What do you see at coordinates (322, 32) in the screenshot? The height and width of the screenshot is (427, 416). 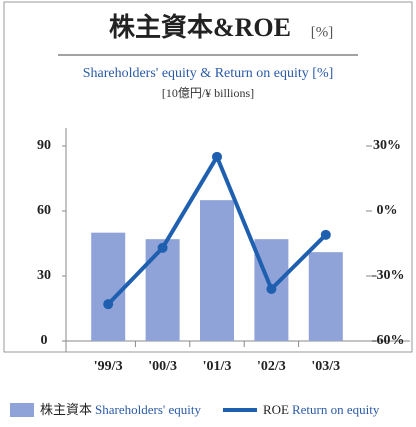 I see `title-unit: [%]` at bounding box center [322, 32].